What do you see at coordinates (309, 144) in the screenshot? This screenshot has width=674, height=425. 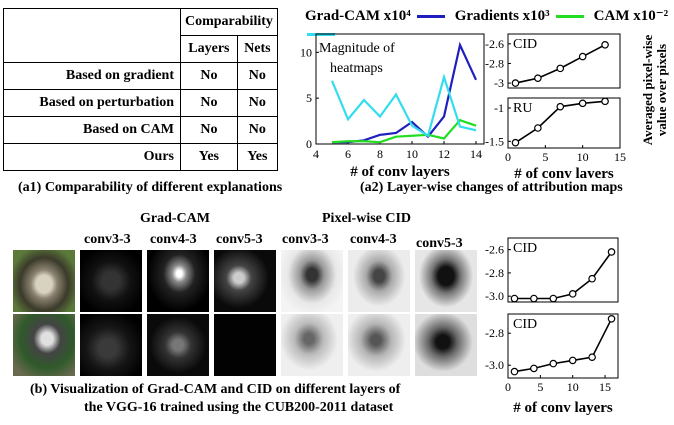 I see `y-tick-label: 0` at bounding box center [309, 144].